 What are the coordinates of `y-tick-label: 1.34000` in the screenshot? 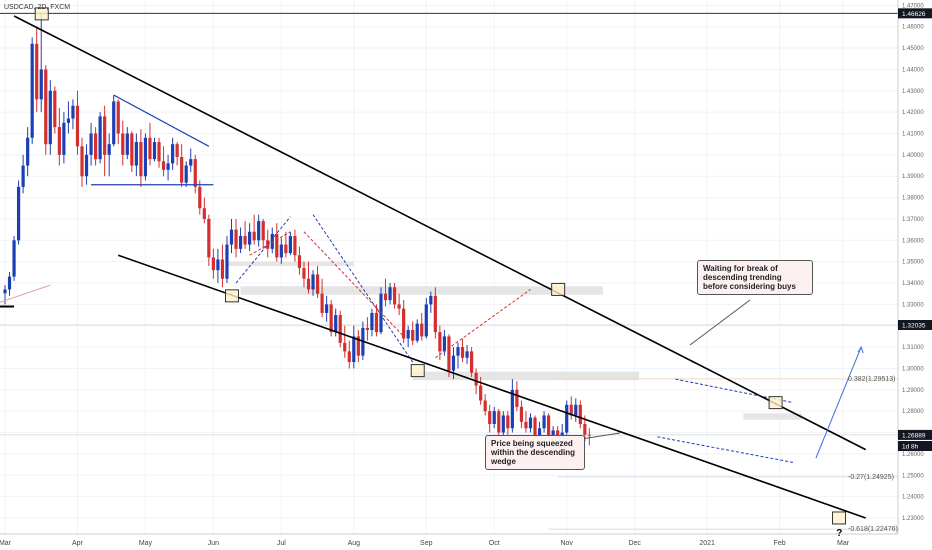 It's located at (913, 284).